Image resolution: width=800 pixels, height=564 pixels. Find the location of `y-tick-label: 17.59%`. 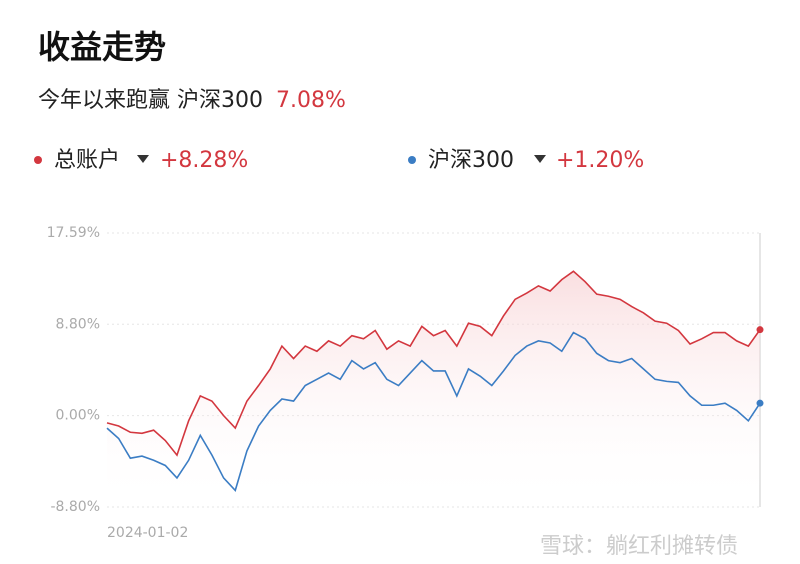

y-tick-label: 17.59% is located at coordinates (73, 233).